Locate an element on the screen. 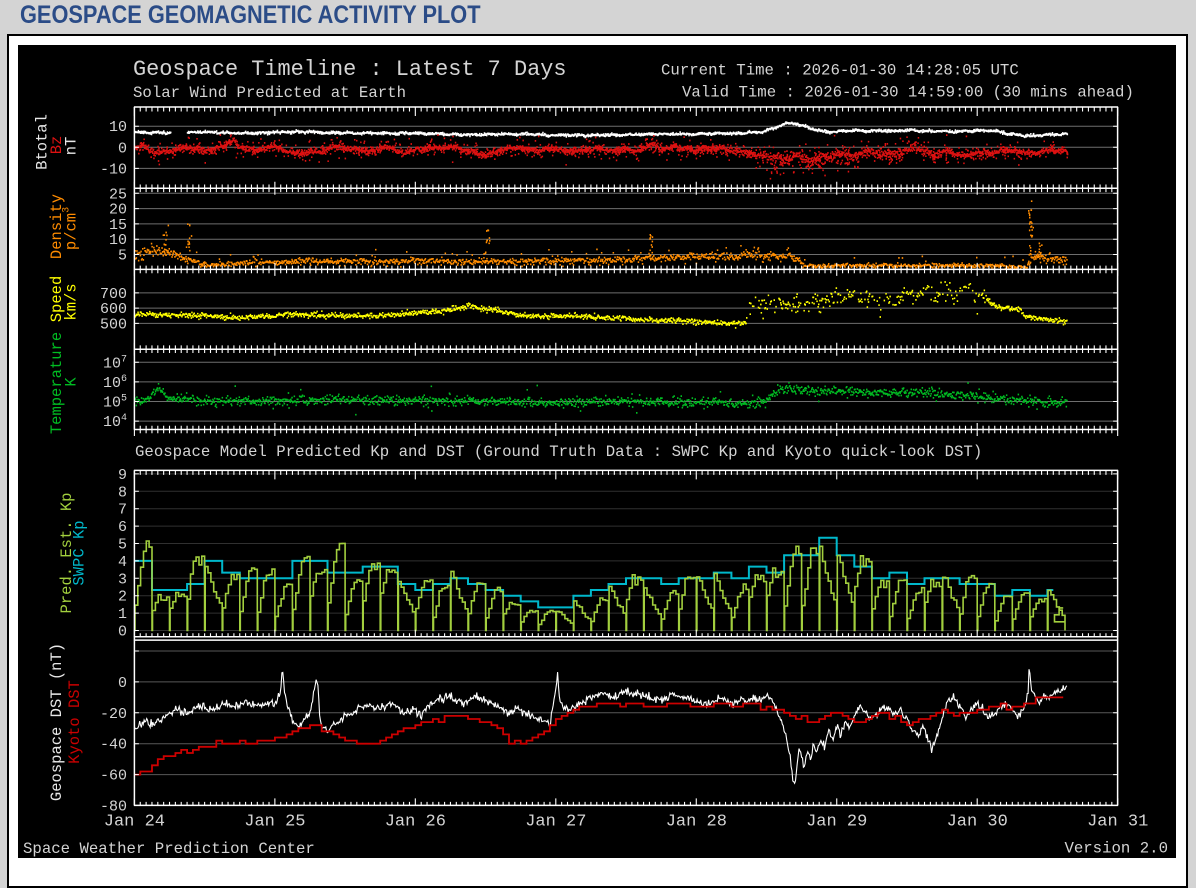 The image size is (1196, 888). svg-text: Btotal is located at coordinates (43, 142).